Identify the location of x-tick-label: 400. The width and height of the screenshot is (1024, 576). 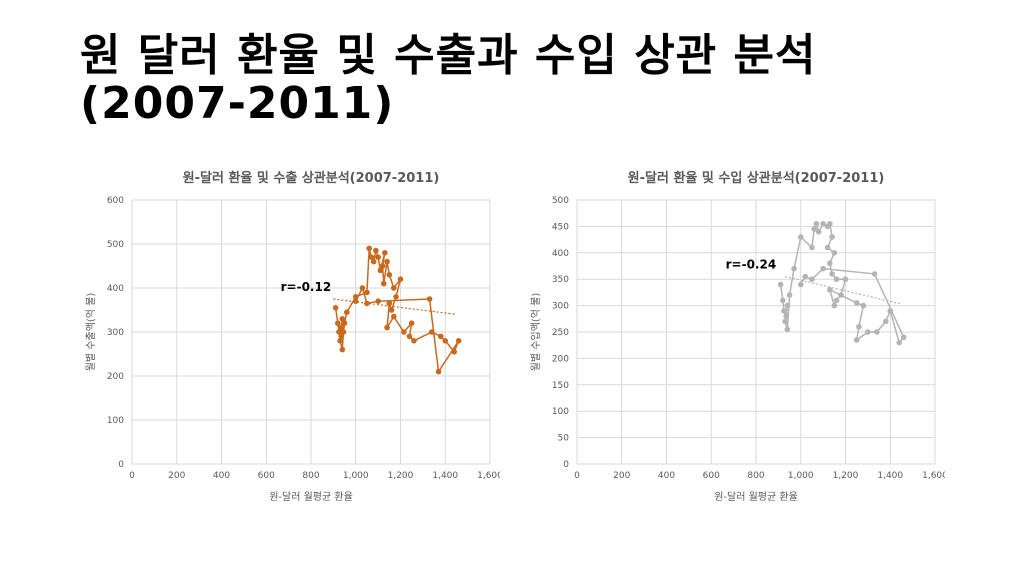
(221, 476).